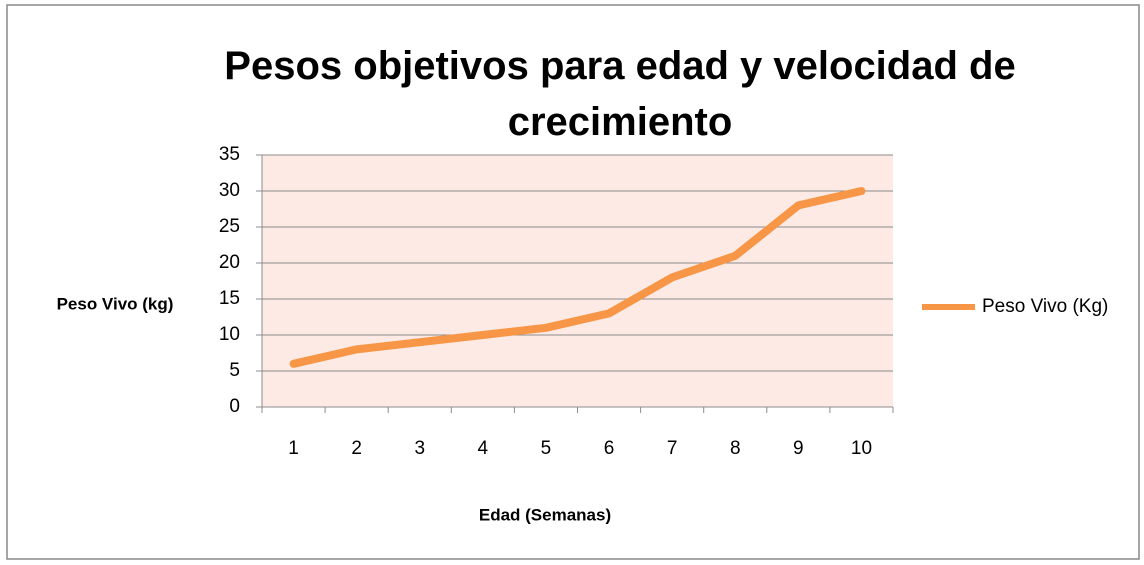 This screenshot has height=565, width=1144. What do you see at coordinates (229, 190) in the screenshot?
I see `y-tick-label: 30` at bounding box center [229, 190].